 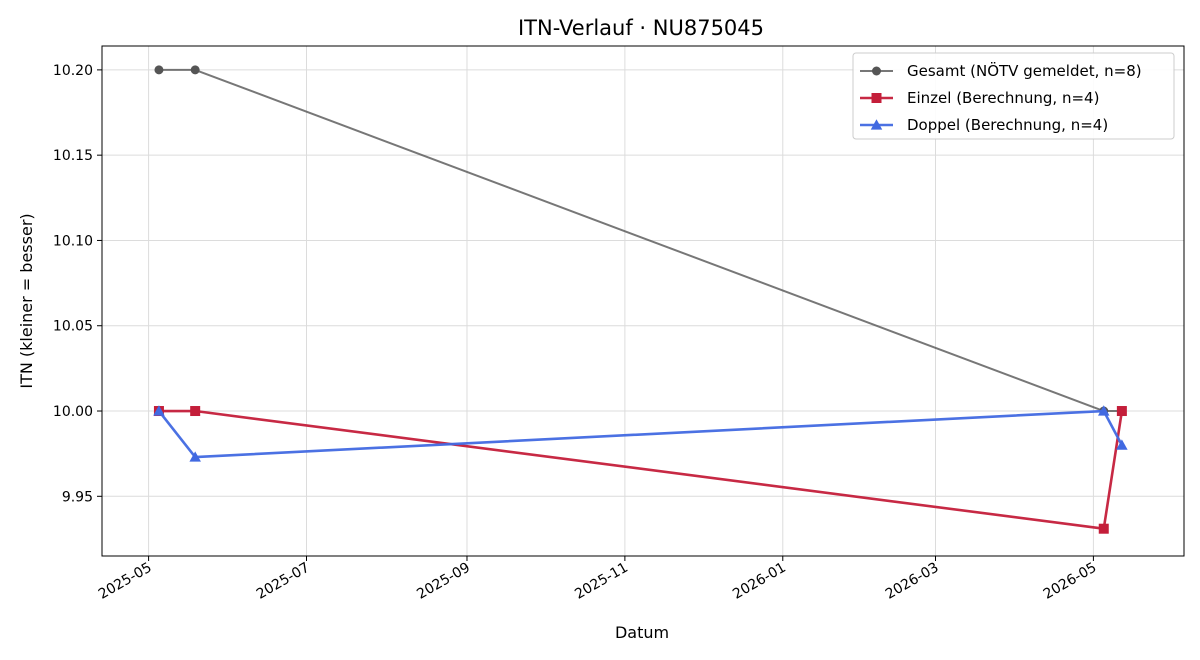 I want to click on x-tick-label: 2026-05, so click(x=1070, y=581).